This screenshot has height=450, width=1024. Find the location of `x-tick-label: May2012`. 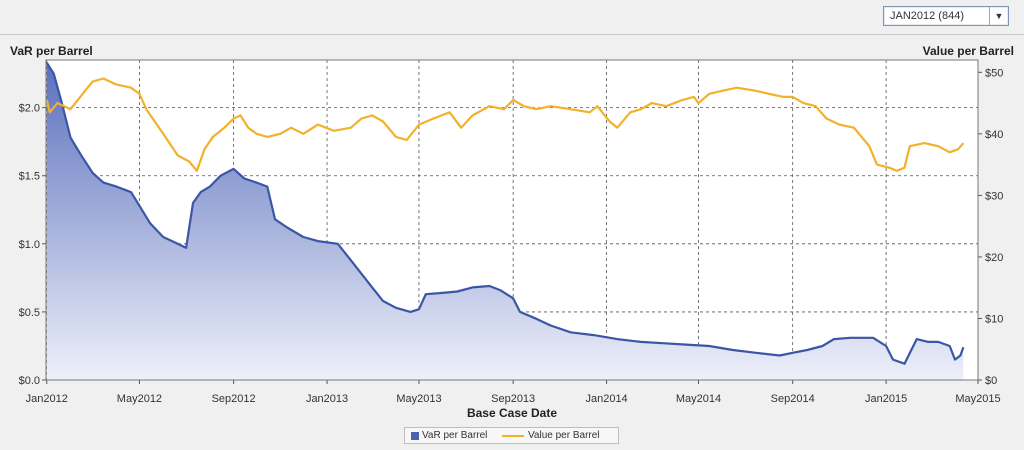

x-tick-label: May2012 is located at coordinates (139, 399).